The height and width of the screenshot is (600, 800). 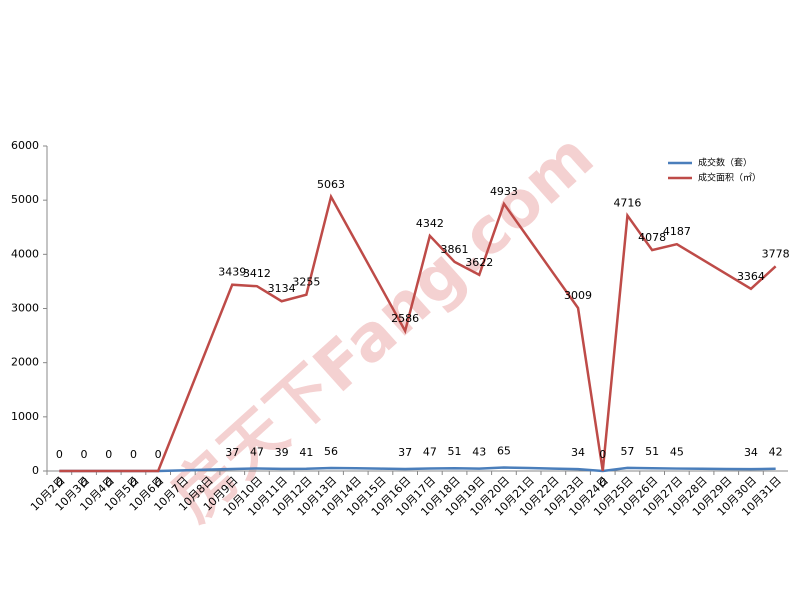 I want to click on data-label: 65, so click(x=504, y=450).